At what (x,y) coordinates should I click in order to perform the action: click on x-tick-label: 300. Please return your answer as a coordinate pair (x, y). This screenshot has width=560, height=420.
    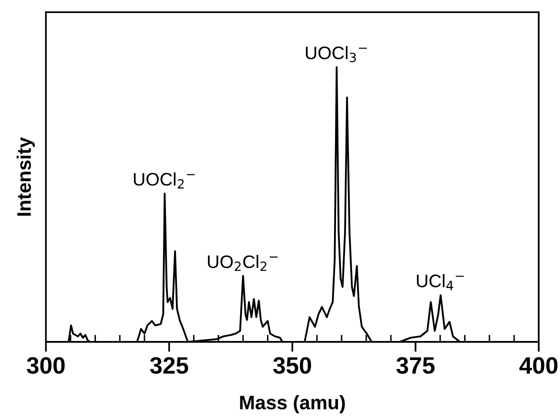
    Looking at the image, I should click on (45, 365).